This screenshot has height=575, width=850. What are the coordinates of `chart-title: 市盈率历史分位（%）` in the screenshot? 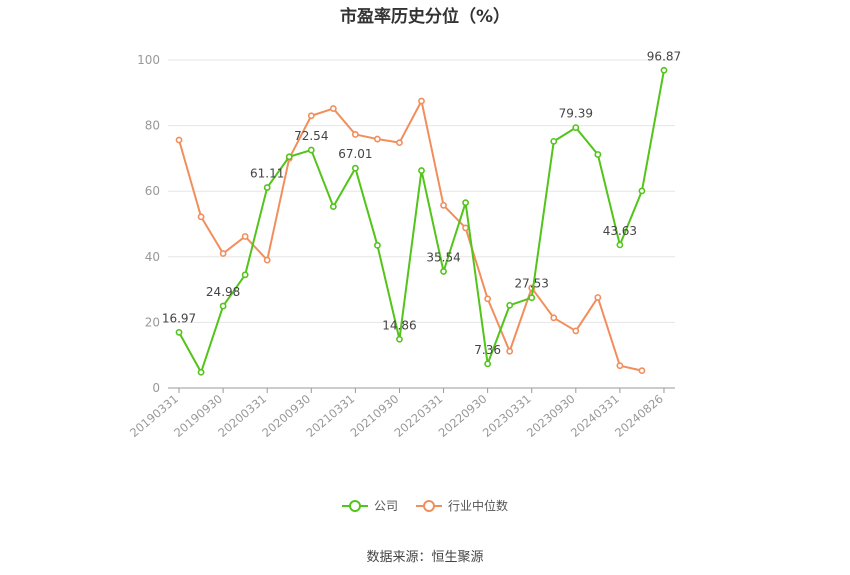 It's located at (425, 17).